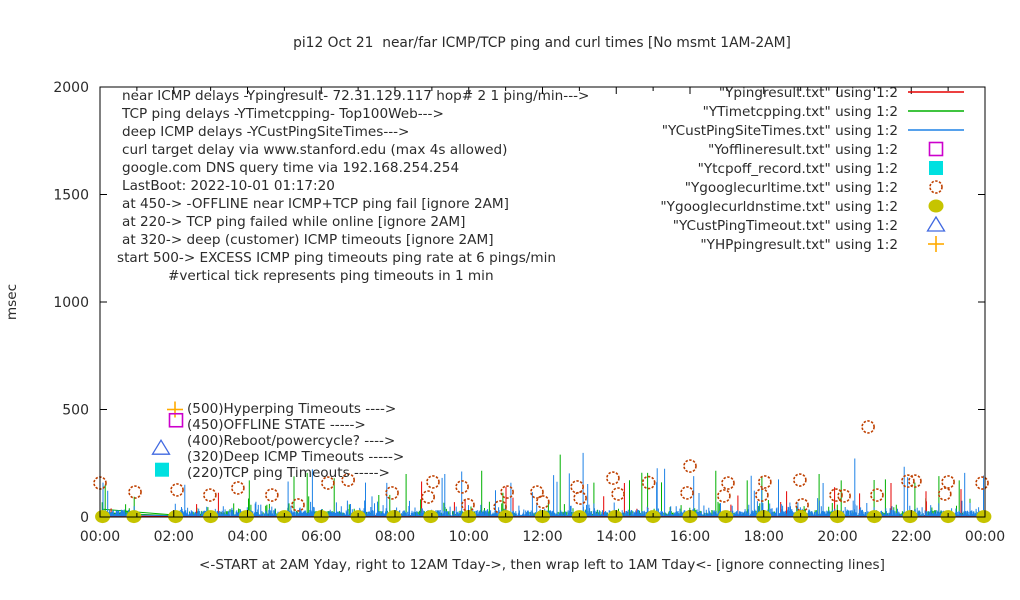  Describe the element at coordinates (780, 131) in the screenshot. I see `legend-entry-label: "YCustPingSiteTimes.txt" using 1:2` at that location.